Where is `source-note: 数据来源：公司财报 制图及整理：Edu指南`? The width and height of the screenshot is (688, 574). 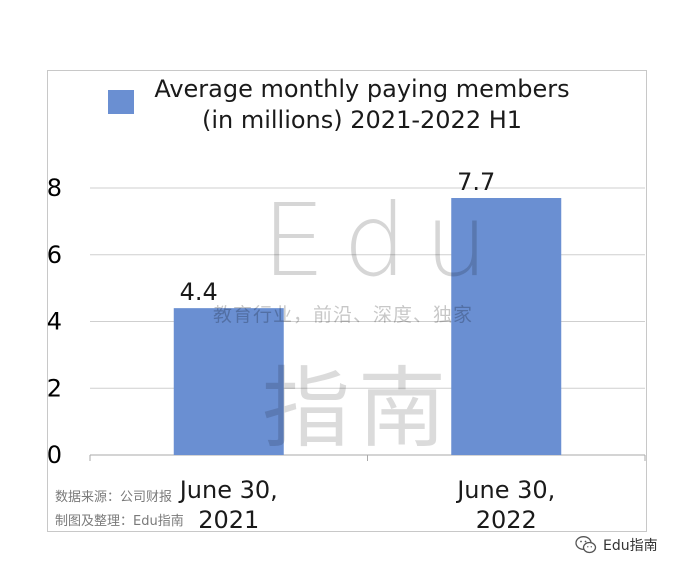
source-note: 数据来源：公司财报 制图及整理：Edu指南 is located at coordinates (119, 510).